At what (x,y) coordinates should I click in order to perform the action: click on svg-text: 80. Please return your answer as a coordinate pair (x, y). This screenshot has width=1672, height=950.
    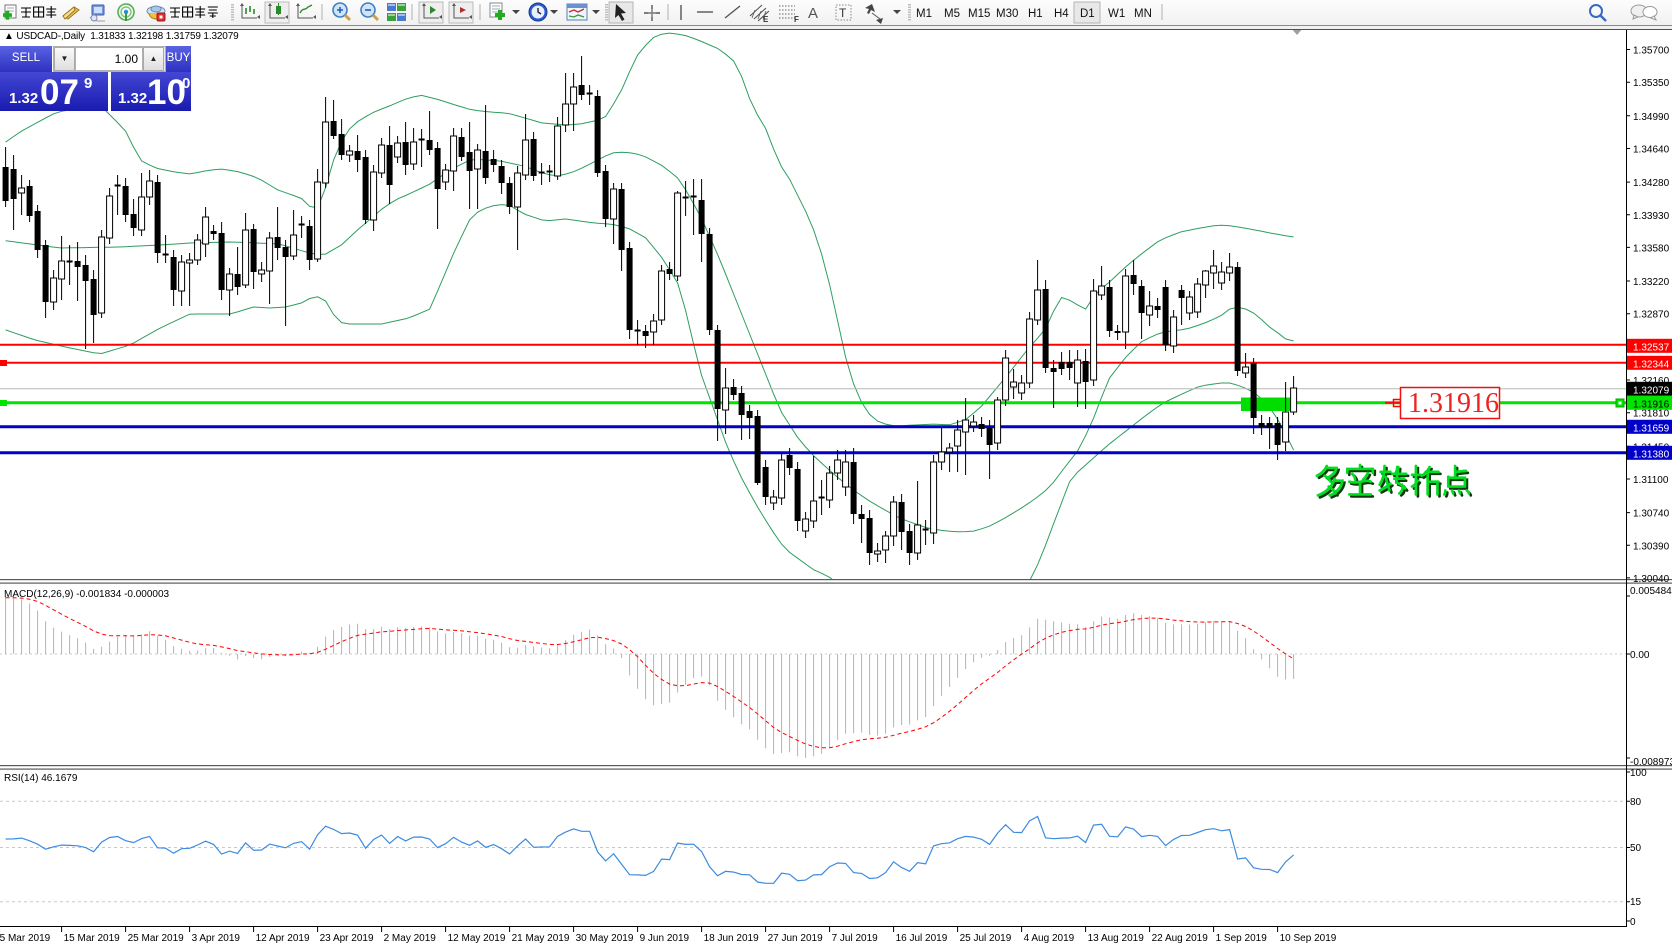
    Looking at the image, I should click on (1636, 802).